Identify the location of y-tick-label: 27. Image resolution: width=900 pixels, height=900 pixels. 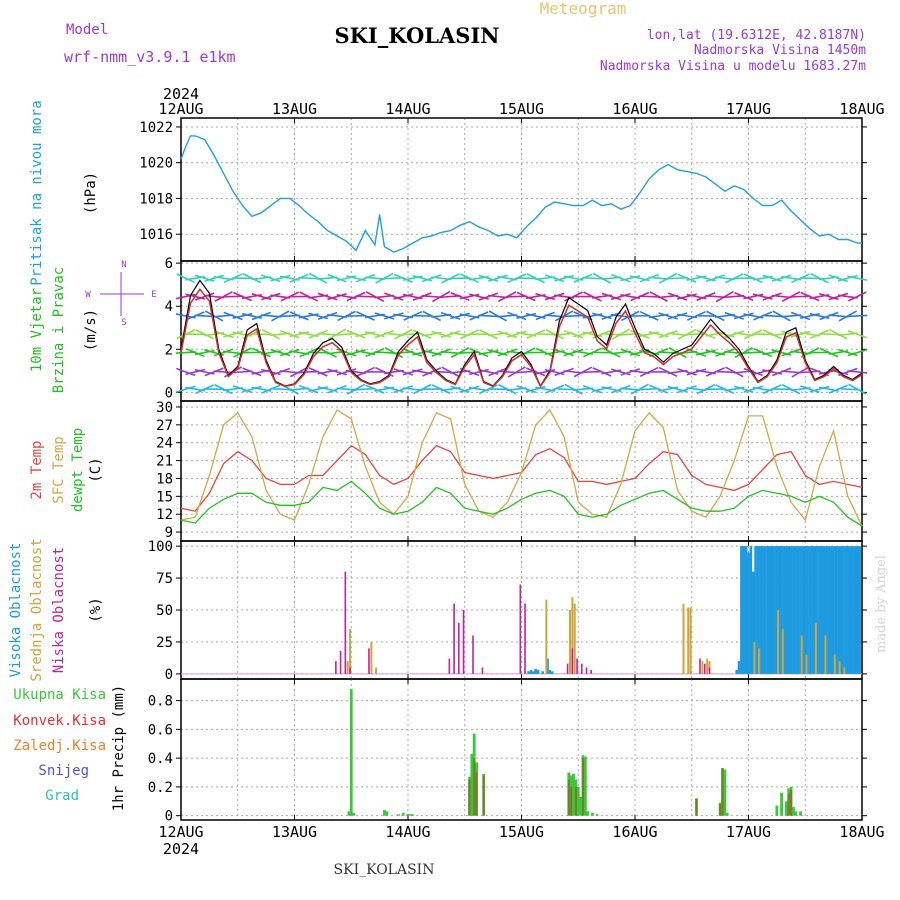
(164, 426).